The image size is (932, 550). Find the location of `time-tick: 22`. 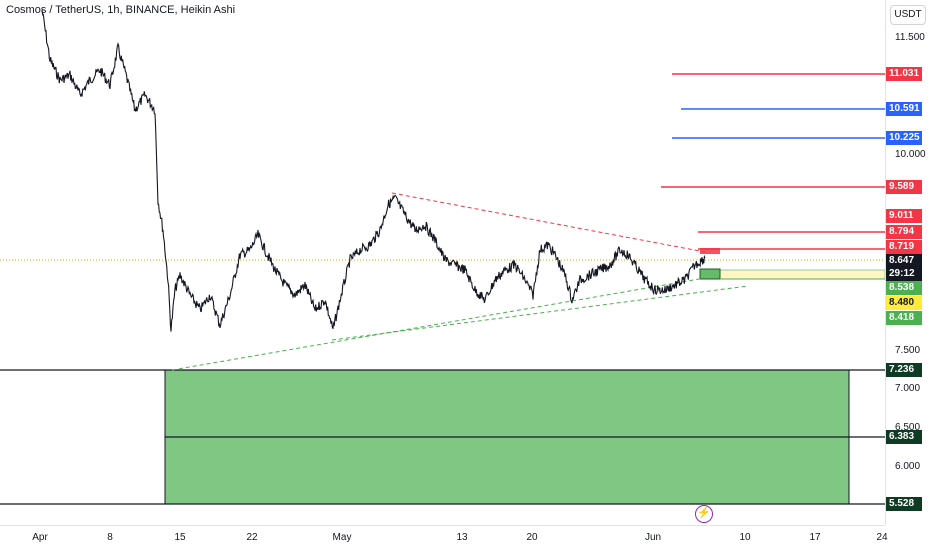

time-tick: 22 is located at coordinates (252, 537).